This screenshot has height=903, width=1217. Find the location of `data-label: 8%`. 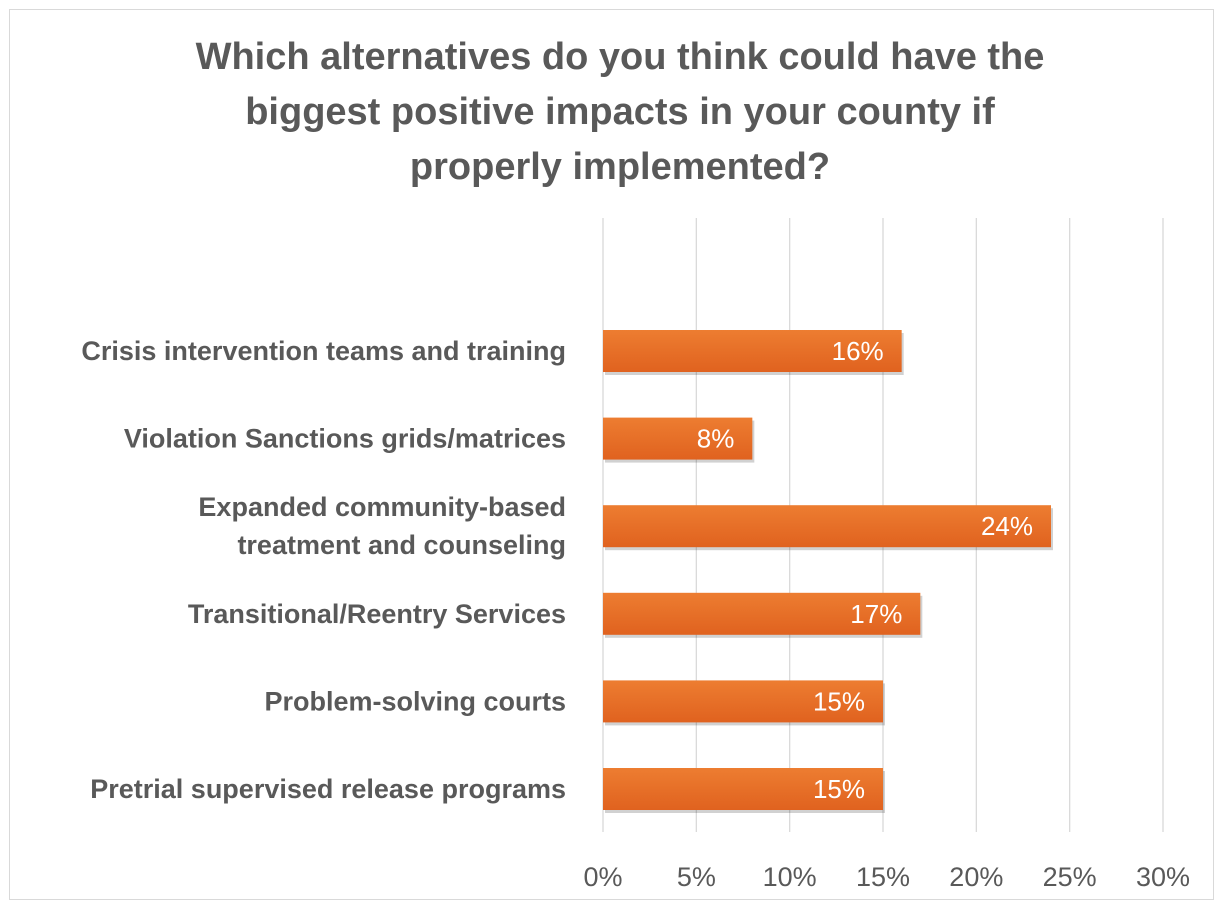

data-label: 8% is located at coordinates (716, 439).